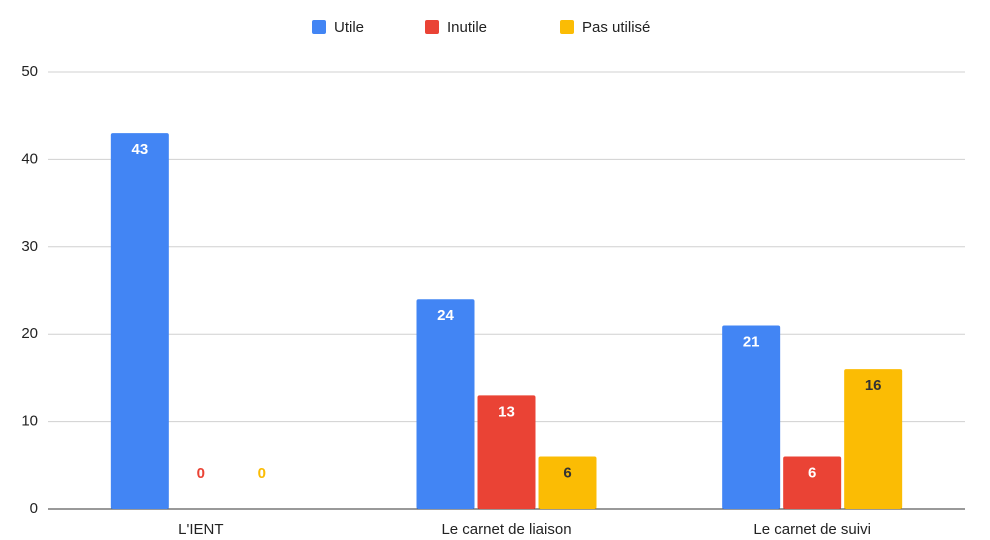 This screenshot has width=990, height=540. Describe the element at coordinates (812, 529) in the screenshot. I see `x-tick-label: Le carnet de suivi` at that location.